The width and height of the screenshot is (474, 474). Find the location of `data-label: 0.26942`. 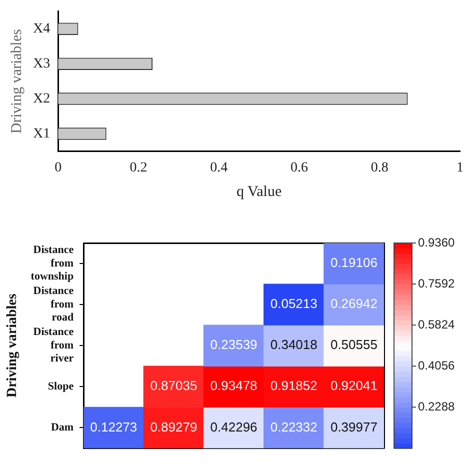

data-label: 0.26942 is located at coordinates (354, 304).